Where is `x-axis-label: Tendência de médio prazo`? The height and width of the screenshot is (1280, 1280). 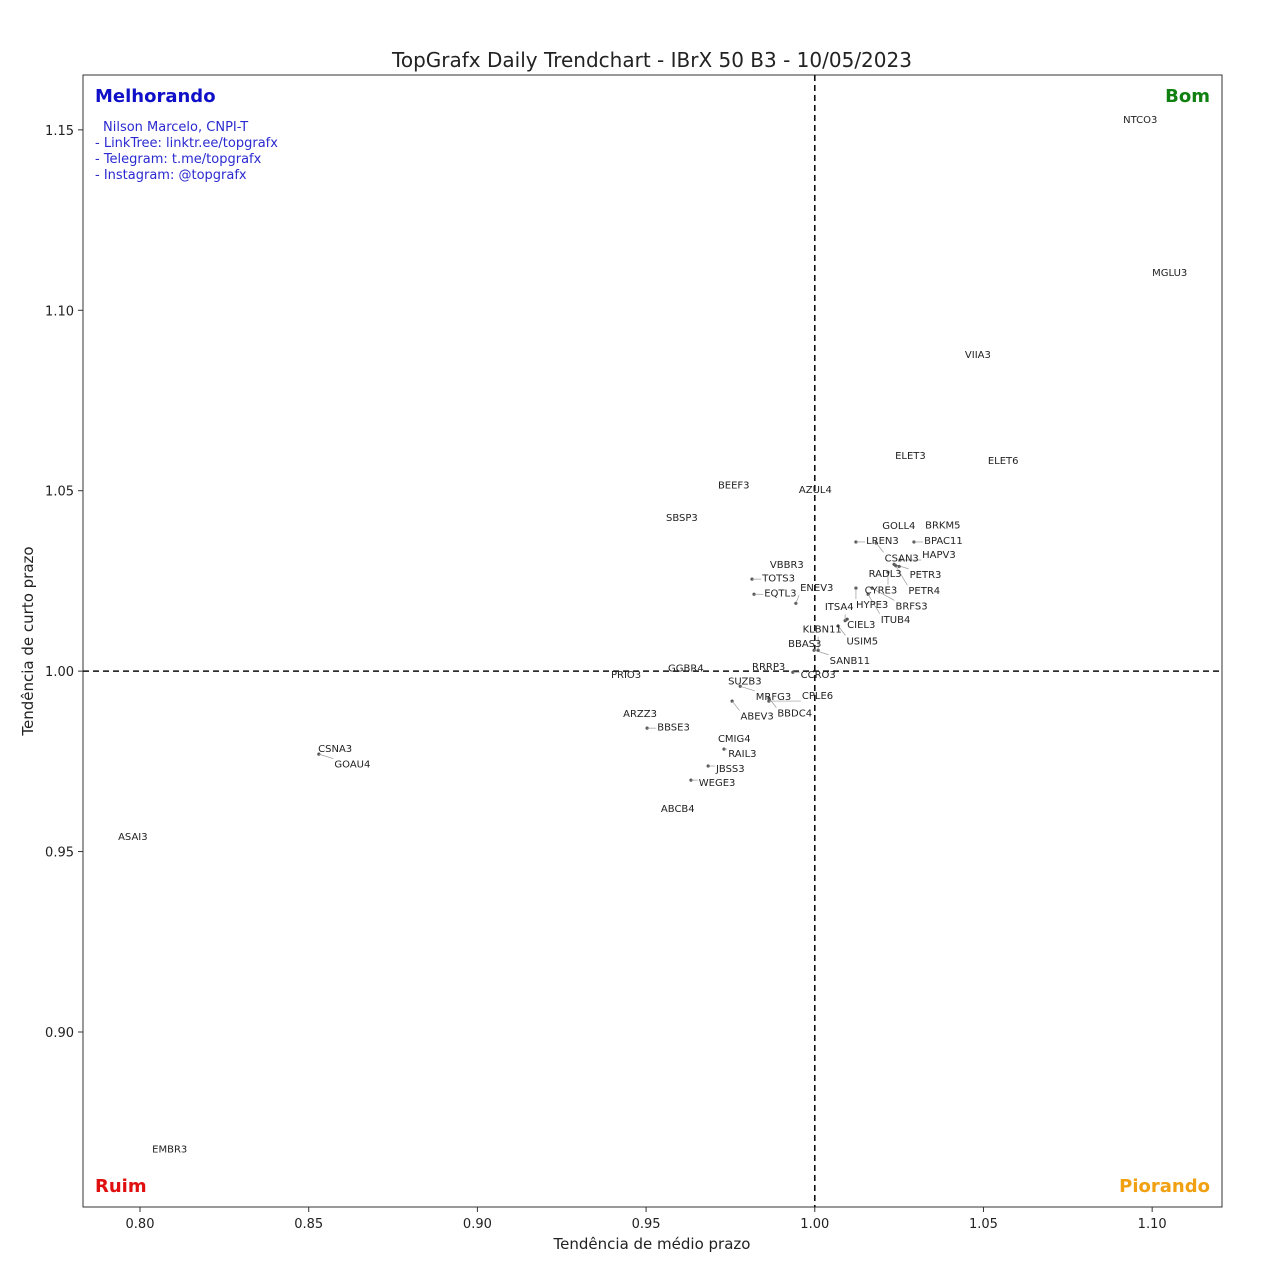
x-axis-label: Tendência de médio prazo is located at coordinates (652, 1244).